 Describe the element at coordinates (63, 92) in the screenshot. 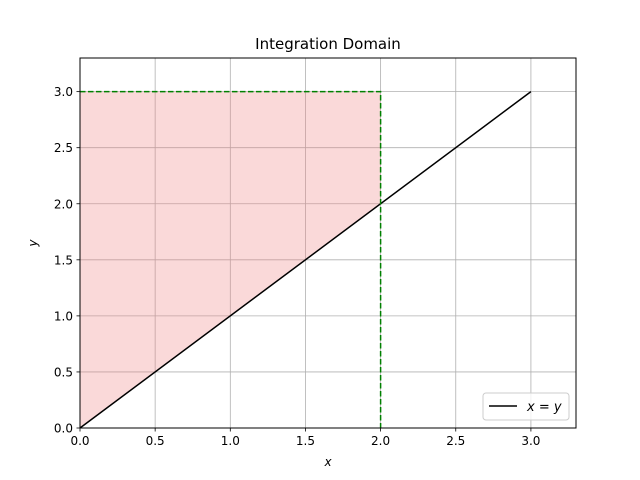

I see `y-tick-label: 3.0` at that location.